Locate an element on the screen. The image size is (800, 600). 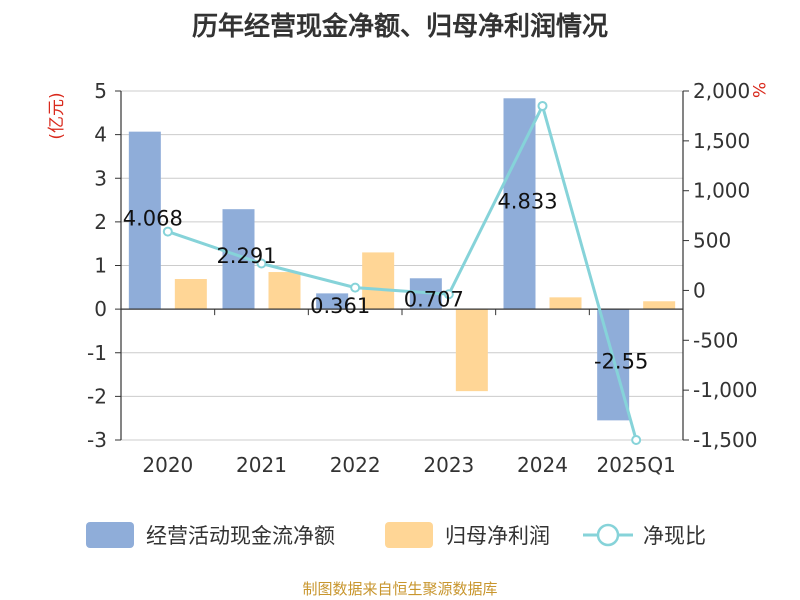
right-tick-label: 0 is located at coordinates (699, 290).